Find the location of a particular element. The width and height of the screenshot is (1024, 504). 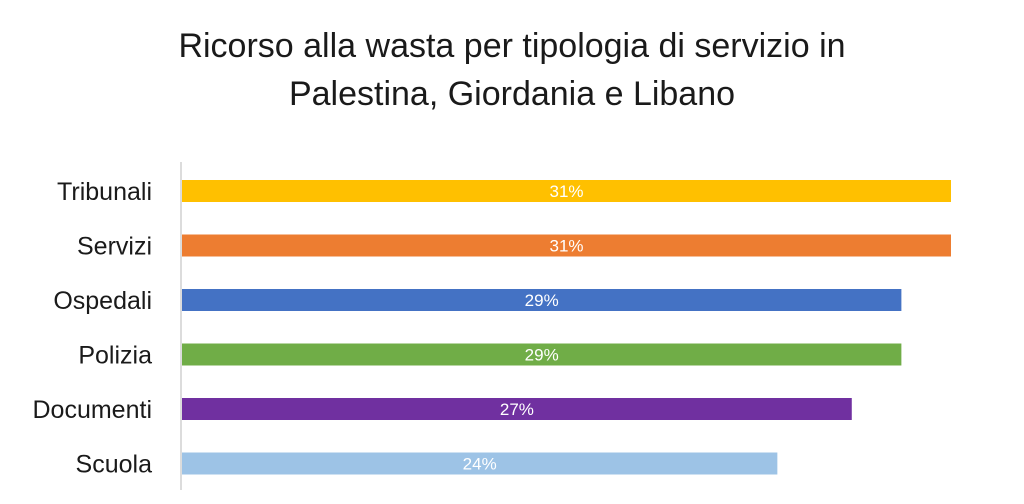

chart-title-line-2: Palestina, Giordania e Libano is located at coordinates (512, 94).